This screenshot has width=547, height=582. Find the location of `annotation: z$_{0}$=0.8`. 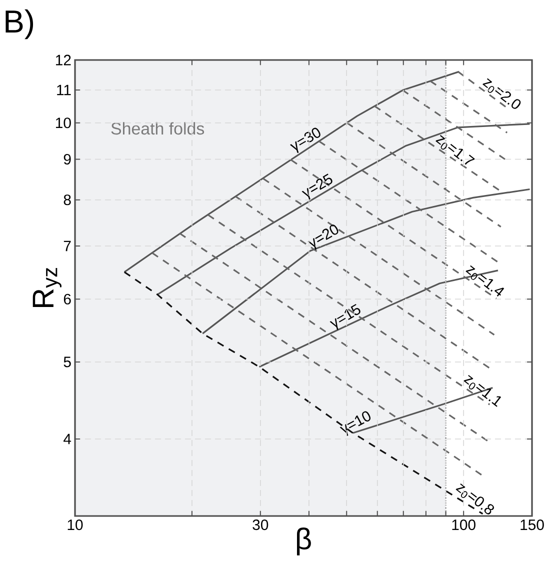

annotation: z$_{0}$=0.8 is located at coordinates (475, 498).